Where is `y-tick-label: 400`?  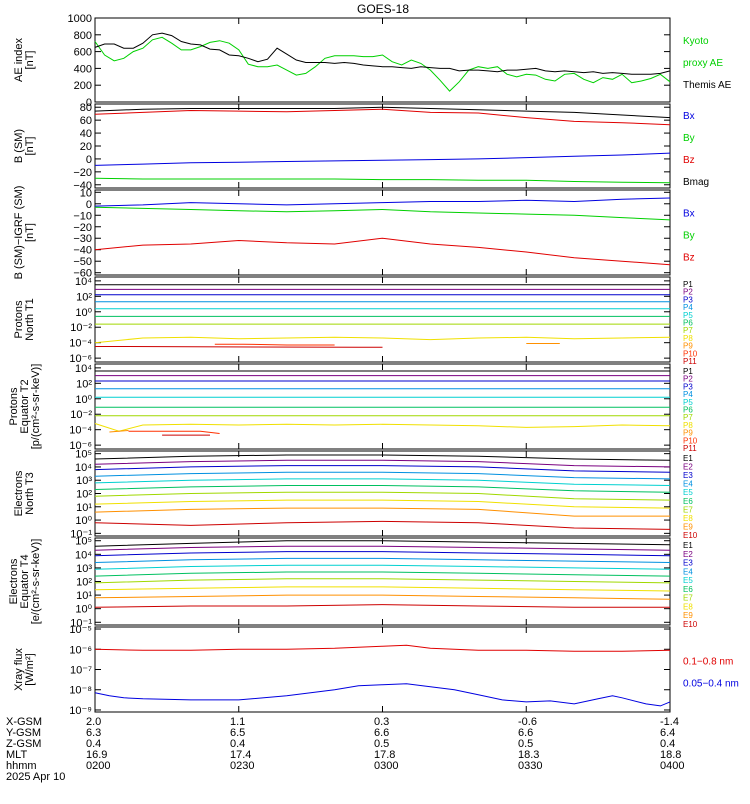
y-tick-label: 400 is located at coordinates (83, 69).